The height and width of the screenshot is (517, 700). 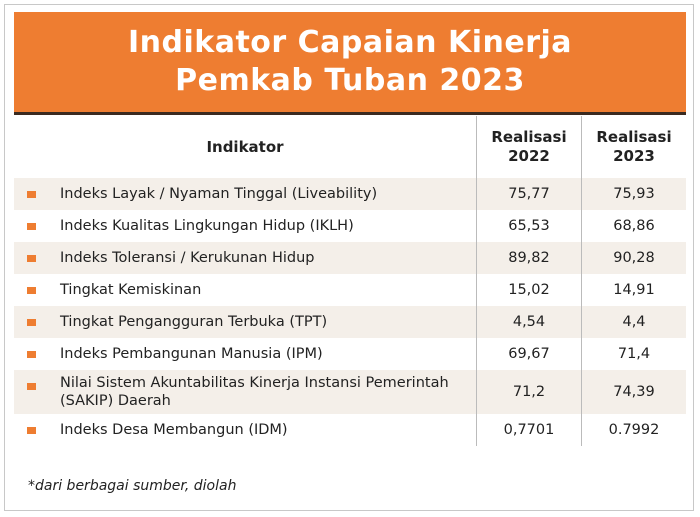 I want to click on column-header: Realisasi 2023, so click(x=633, y=147).